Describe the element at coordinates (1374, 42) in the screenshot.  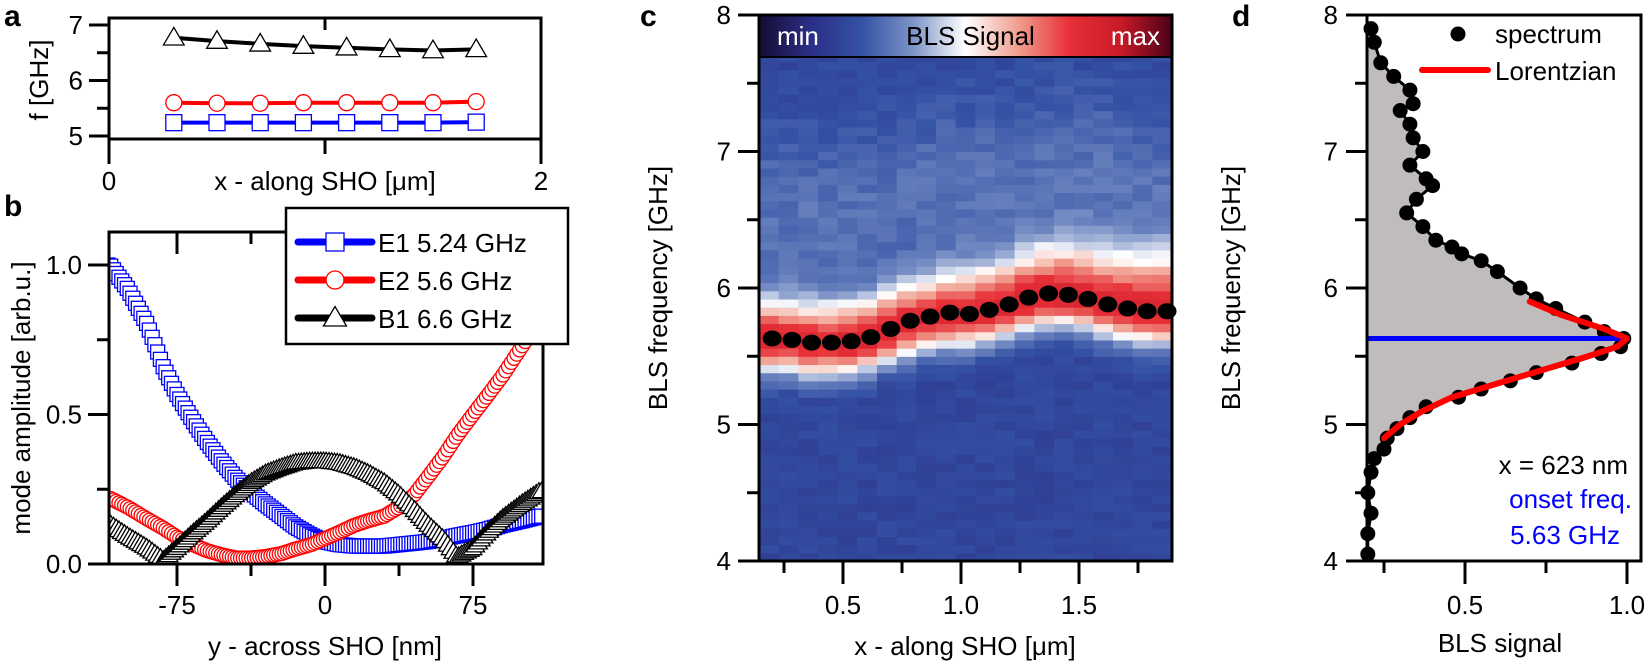
I see `spectrum-point` at that location.